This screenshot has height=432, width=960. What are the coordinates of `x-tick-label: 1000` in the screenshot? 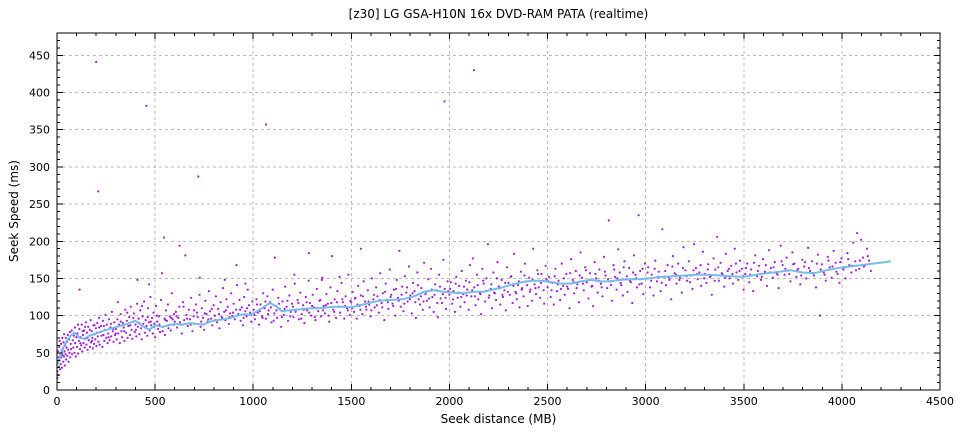 It's located at (253, 401).